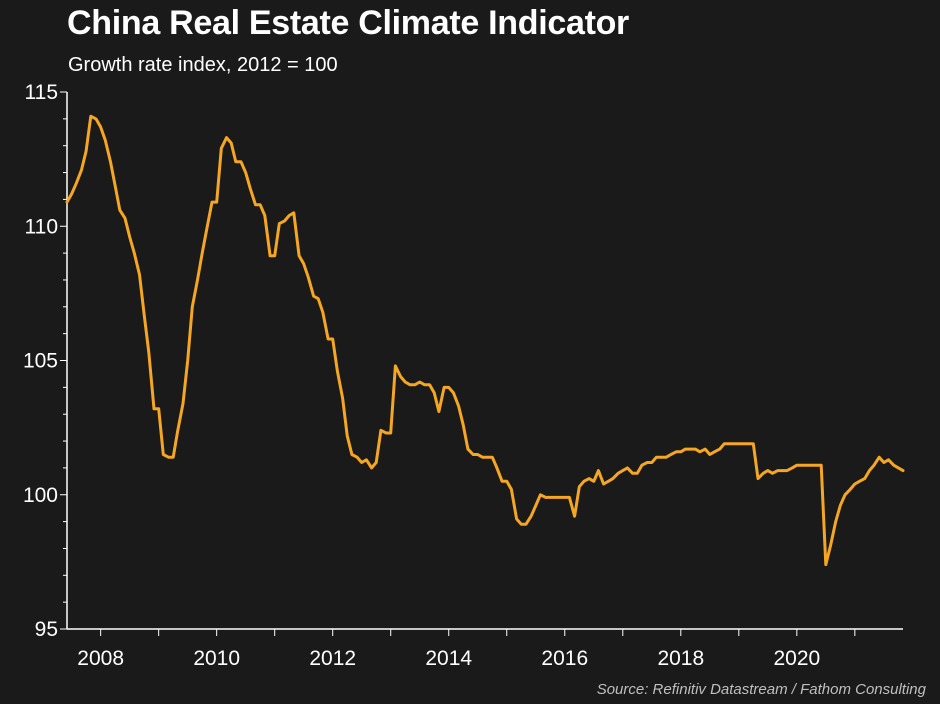 The image size is (940, 704). Describe the element at coordinates (40, 495) in the screenshot. I see `y-tick-label: 100` at that location.